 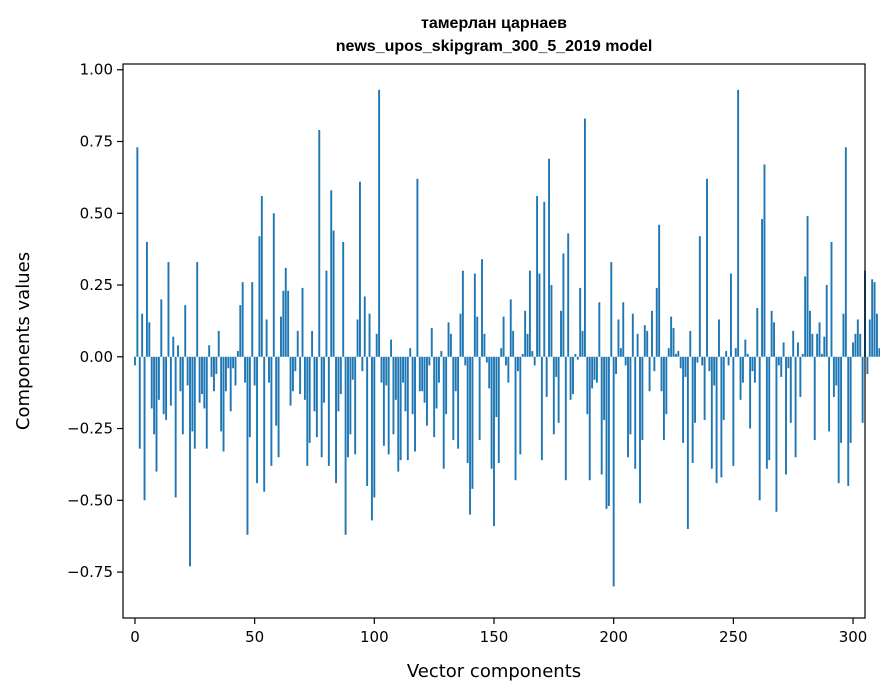 I want to click on chart-title: тамерлан царнаев, so click(x=494, y=23).